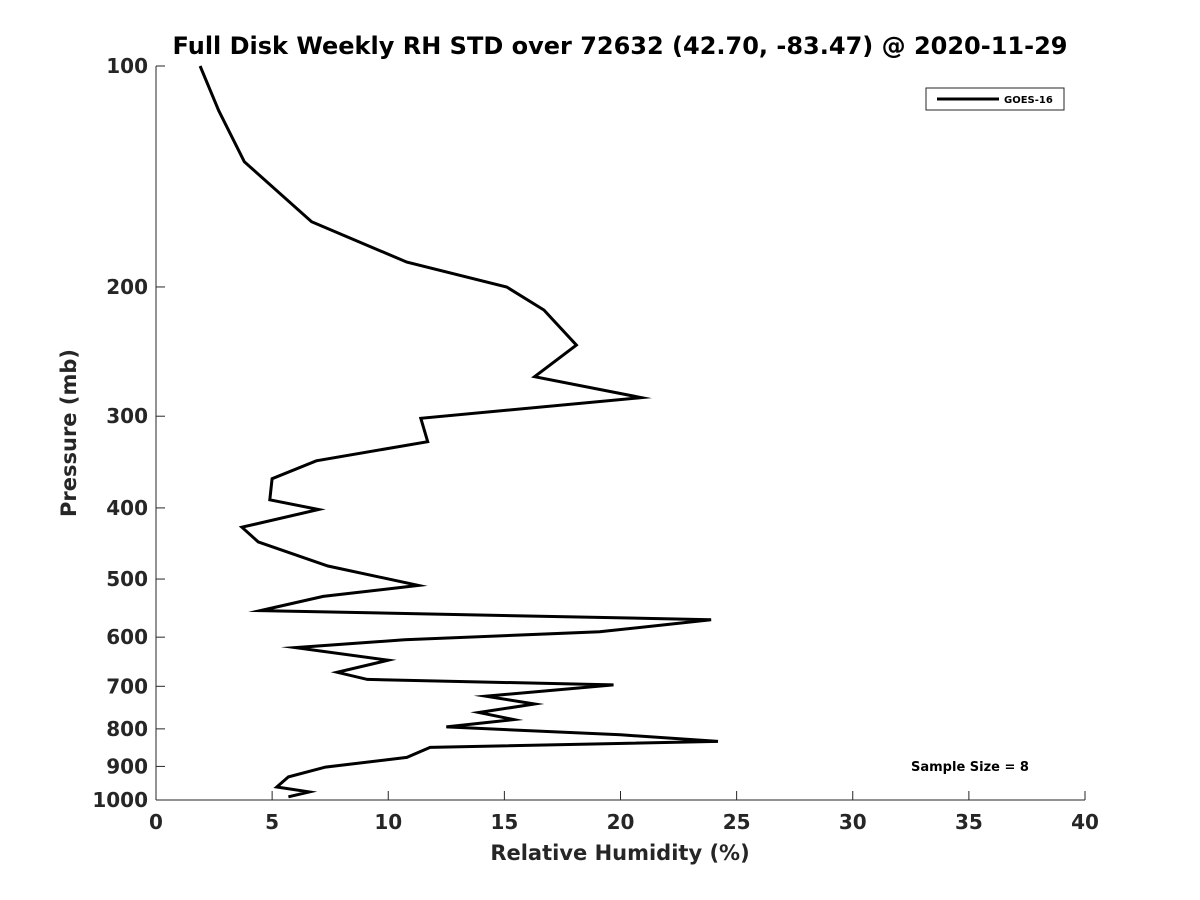 The height and width of the screenshot is (900, 1200). I want to click on x-tick-label: 5, so click(272, 822).